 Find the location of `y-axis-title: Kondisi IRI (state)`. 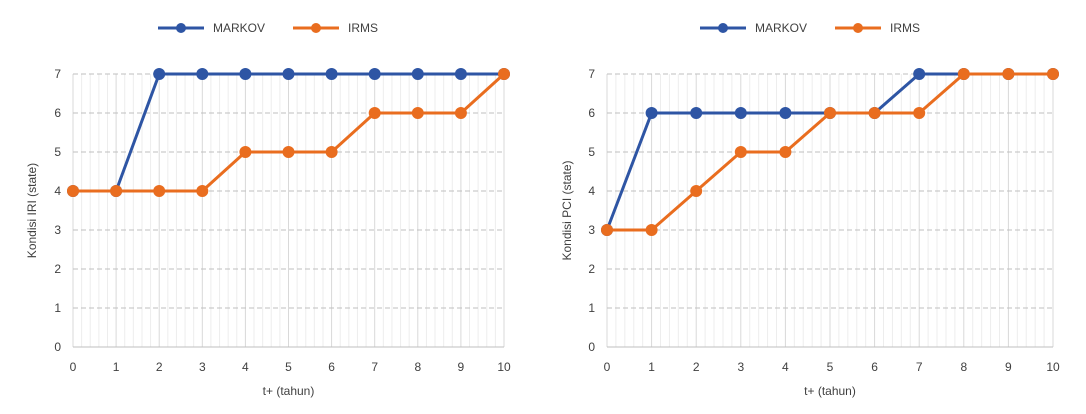

y-axis-title: Kondisi IRI (state) is located at coordinates (32, 210).